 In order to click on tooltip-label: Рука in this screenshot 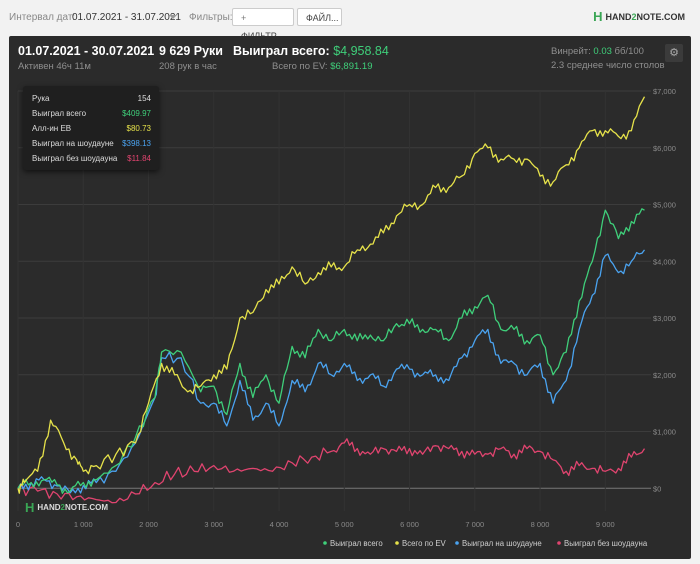, I will do `click(41, 98)`.